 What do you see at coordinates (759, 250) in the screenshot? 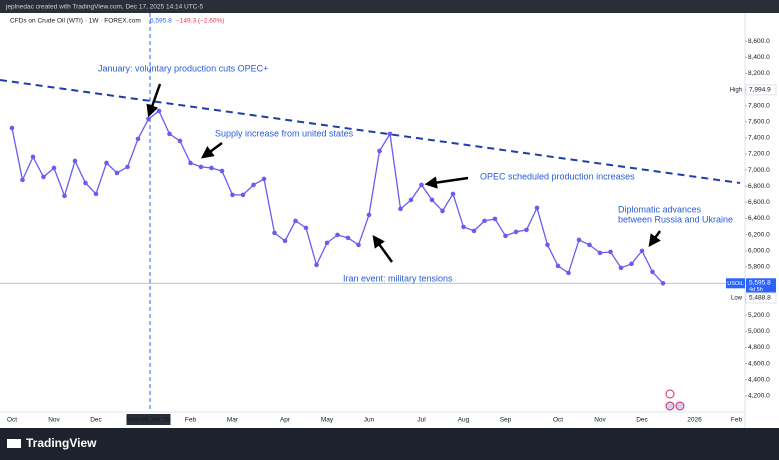
I see `y-tick-label: 6,000.0` at bounding box center [759, 250].